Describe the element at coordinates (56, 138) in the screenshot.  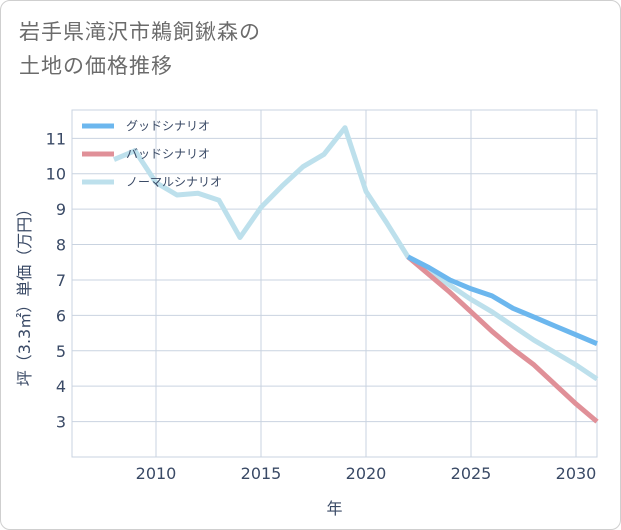
I see `y-tick-label: 11` at that location.